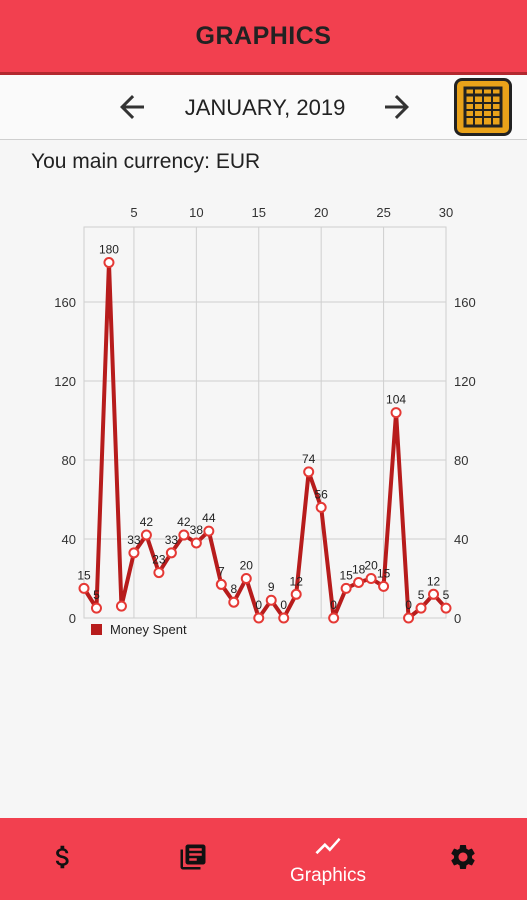 The height and width of the screenshot is (900, 527). What do you see at coordinates (96, 629) in the screenshot?
I see `legend-swatch` at bounding box center [96, 629].